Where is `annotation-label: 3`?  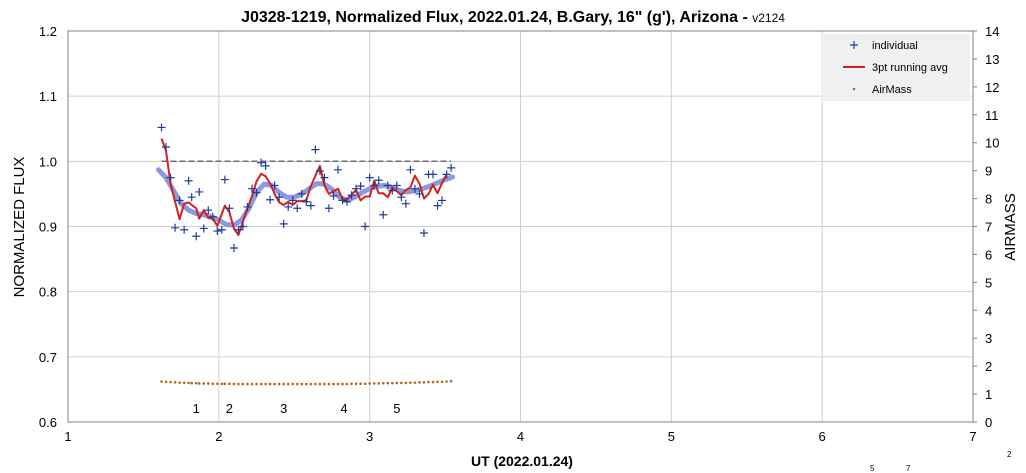 annotation-label: 3 is located at coordinates (283, 408).